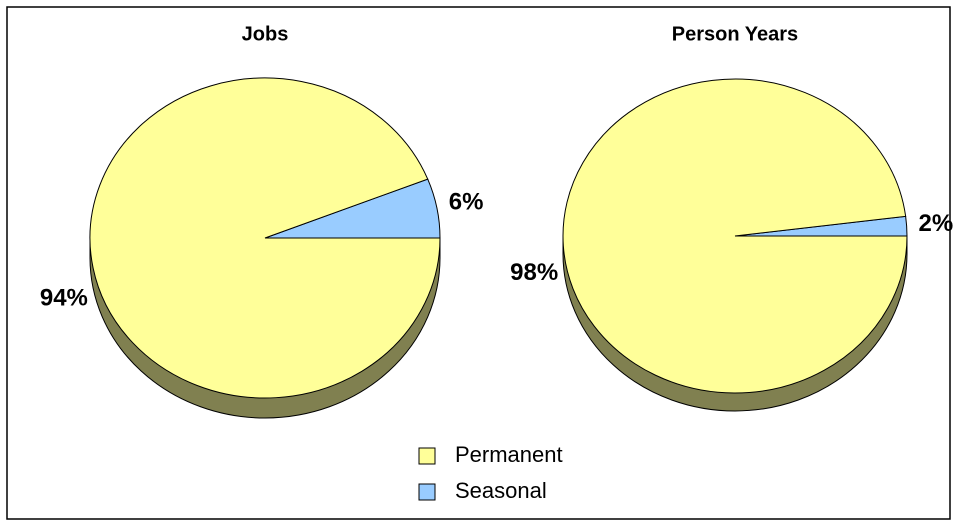 Image resolution: width=959 pixels, height=525 pixels. Describe the element at coordinates (501, 490) in the screenshot. I see `legend-label: Seasonal` at that location.